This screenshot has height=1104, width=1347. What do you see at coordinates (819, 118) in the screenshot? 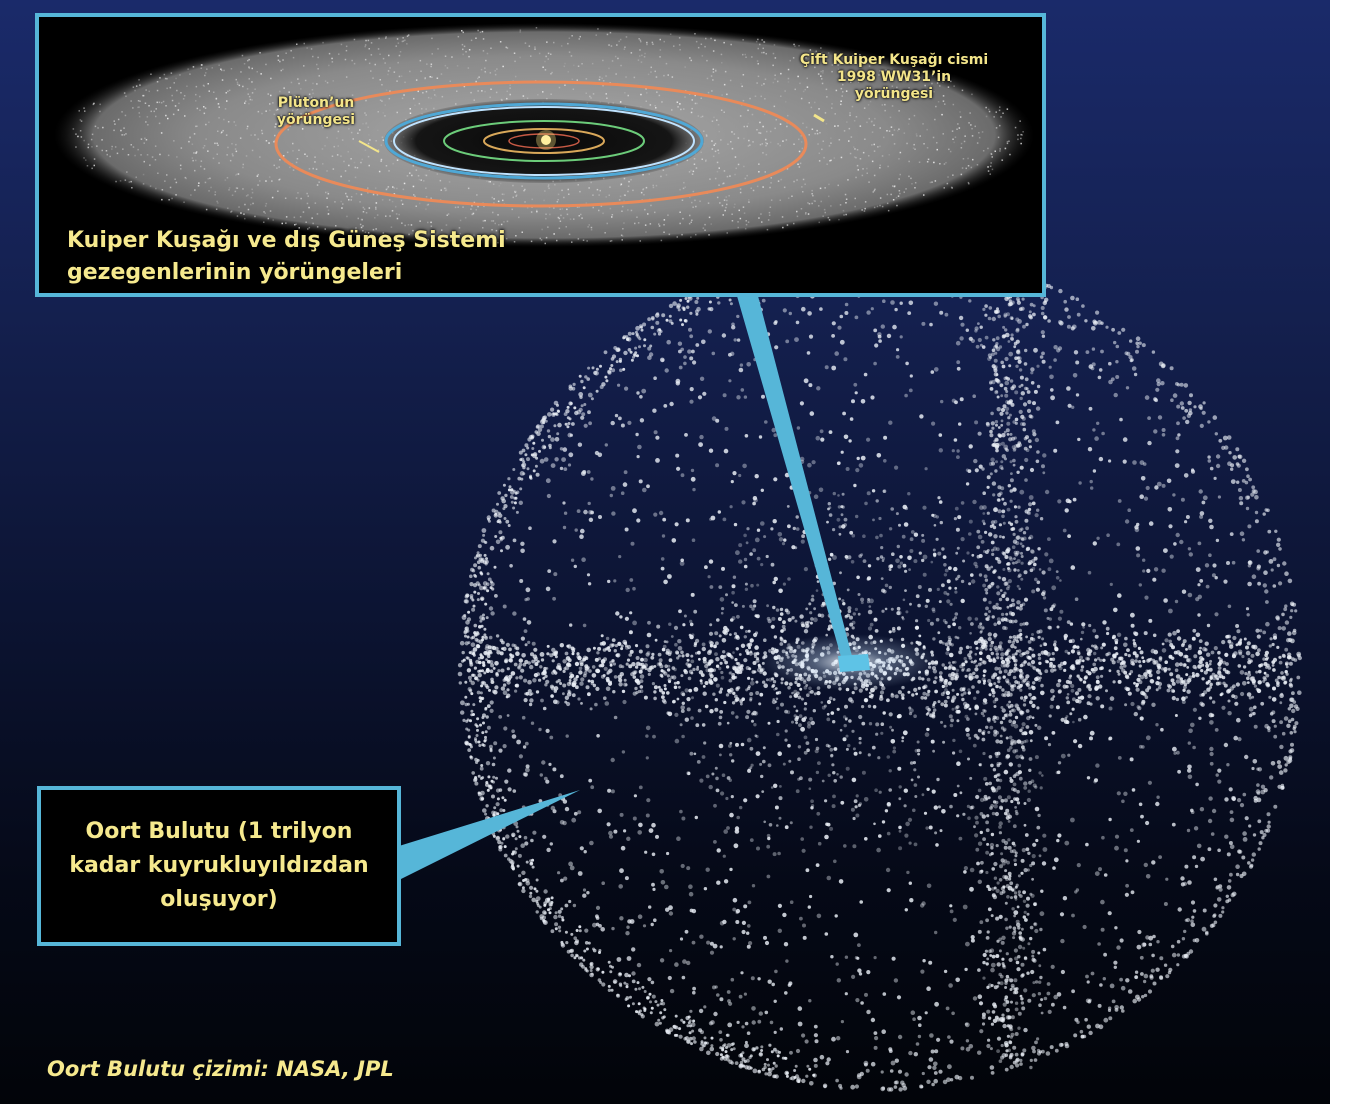
I see `ww31-leader` at bounding box center [819, 118].